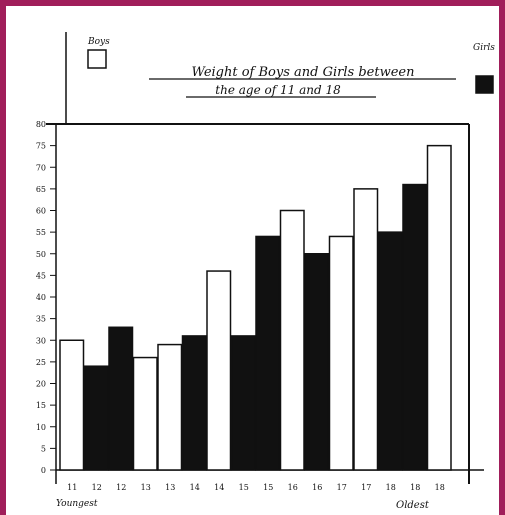 The image size is (505, 515). What do you see at coordinates (41, 427) in the screenshot?
I see `y-tick-label: 10` at bounding box center [41, 427].